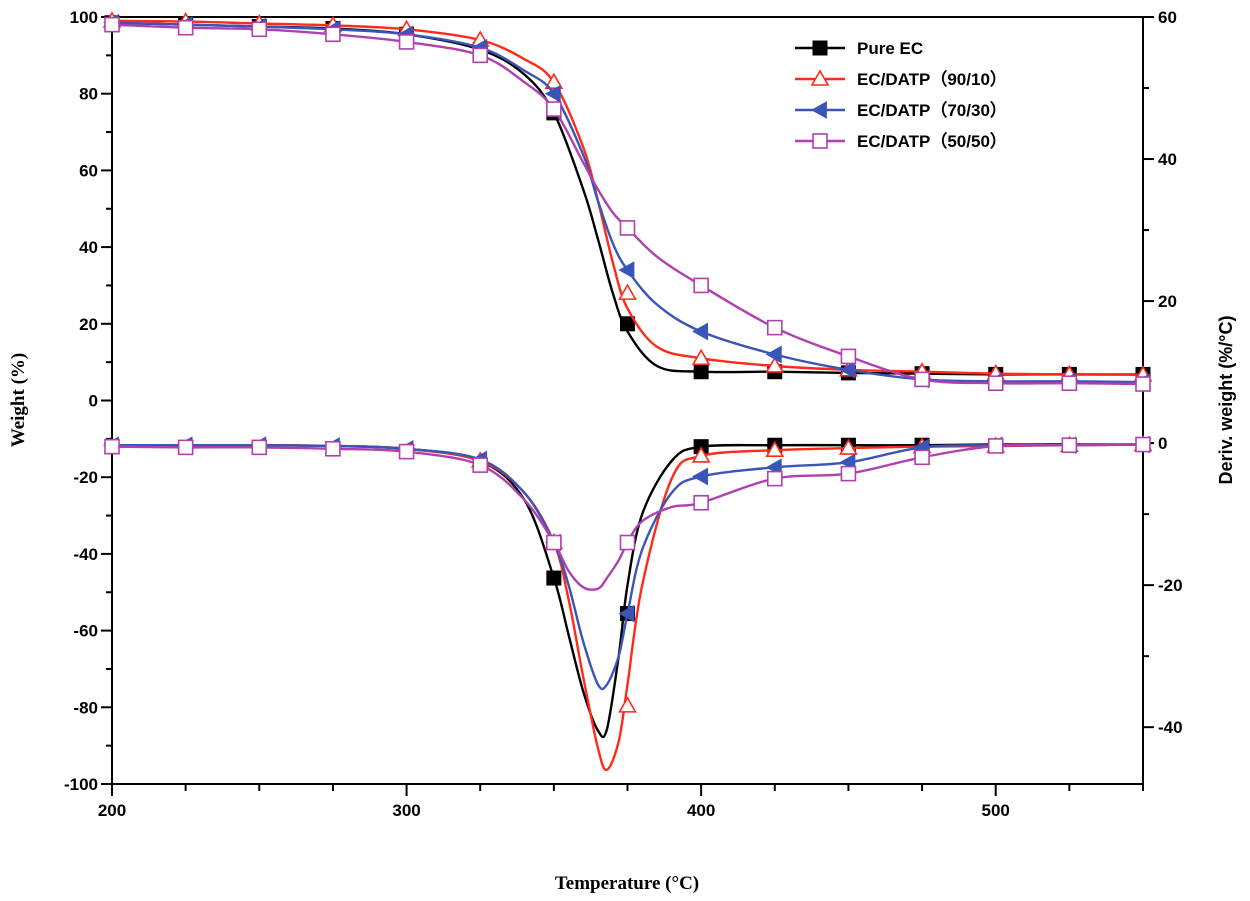  Describe the element at coordinates (701, 810) in the screenshot. I see `x-tick-label: 400` at that location.